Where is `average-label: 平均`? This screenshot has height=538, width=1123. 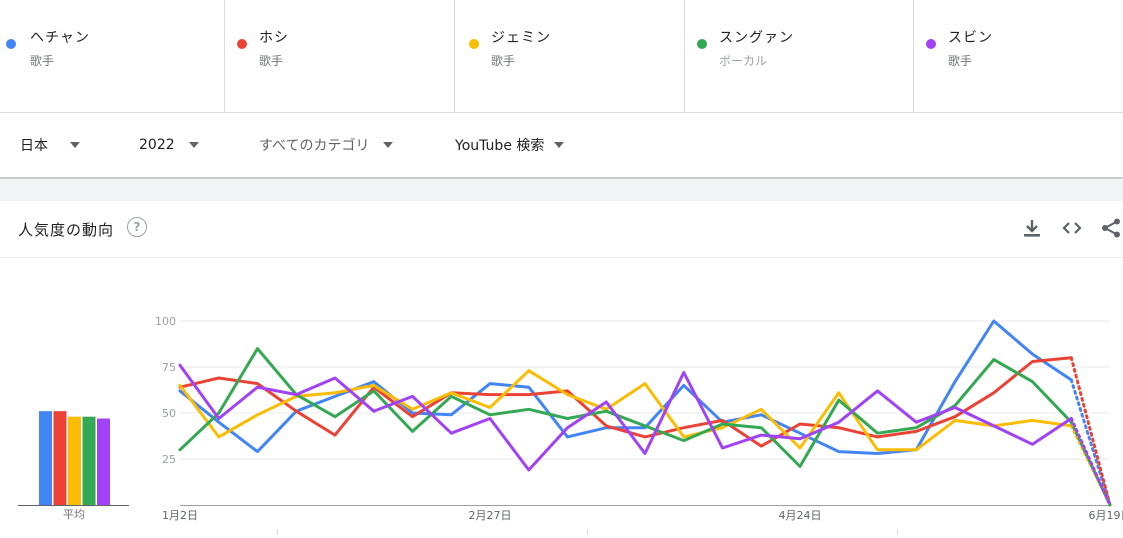
average-label: 平均 is located at coordinates (74, 514).